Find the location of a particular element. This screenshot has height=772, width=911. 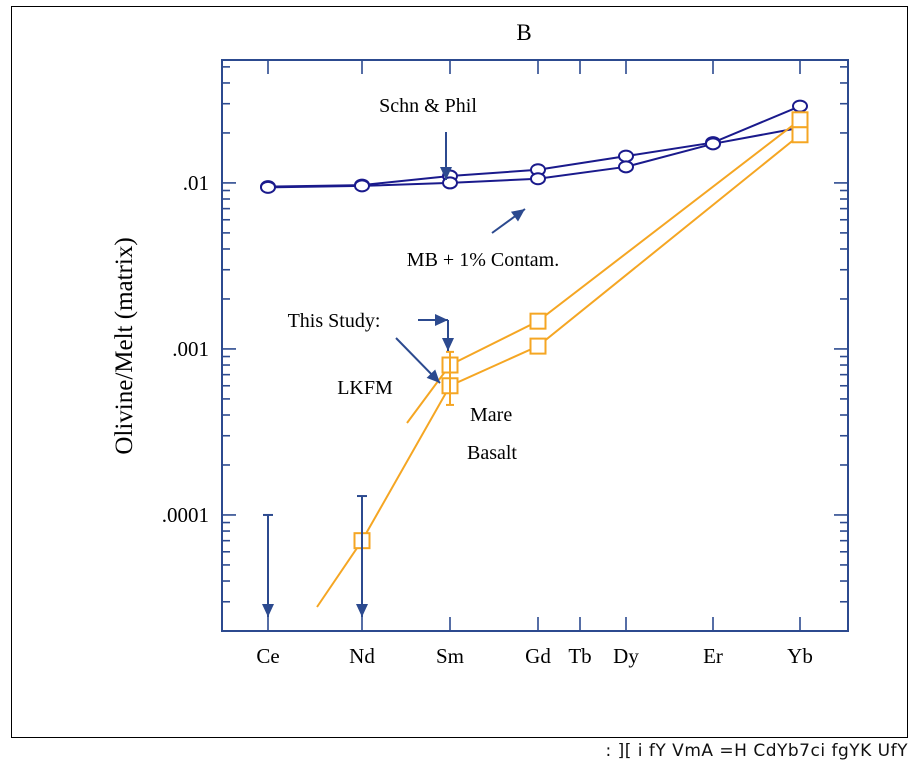

x-tick-label: Tb is located at coordinates (579, 656).